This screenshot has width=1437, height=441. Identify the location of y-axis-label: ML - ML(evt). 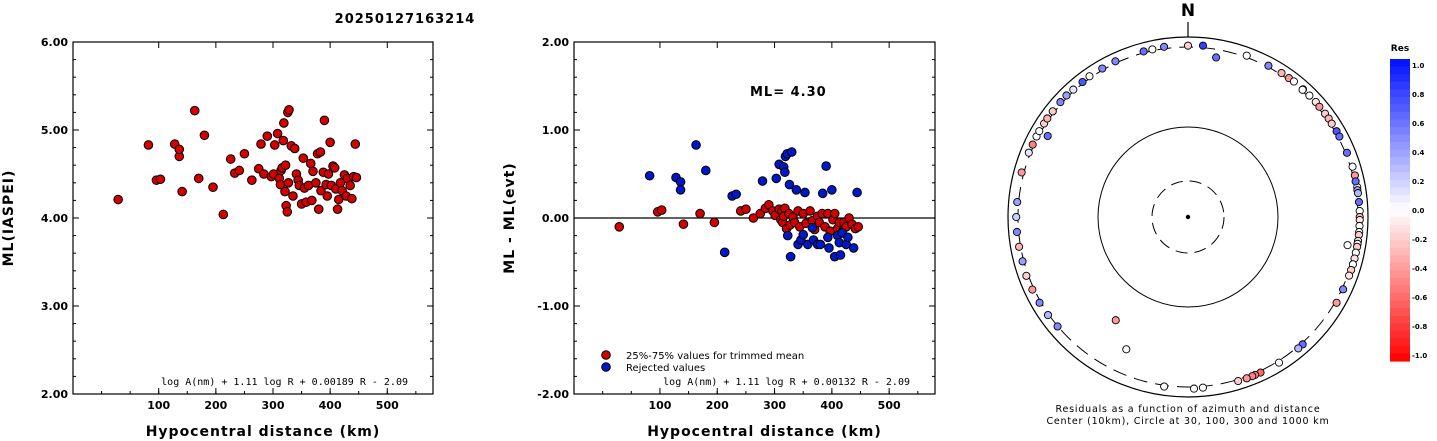
(510, 217).